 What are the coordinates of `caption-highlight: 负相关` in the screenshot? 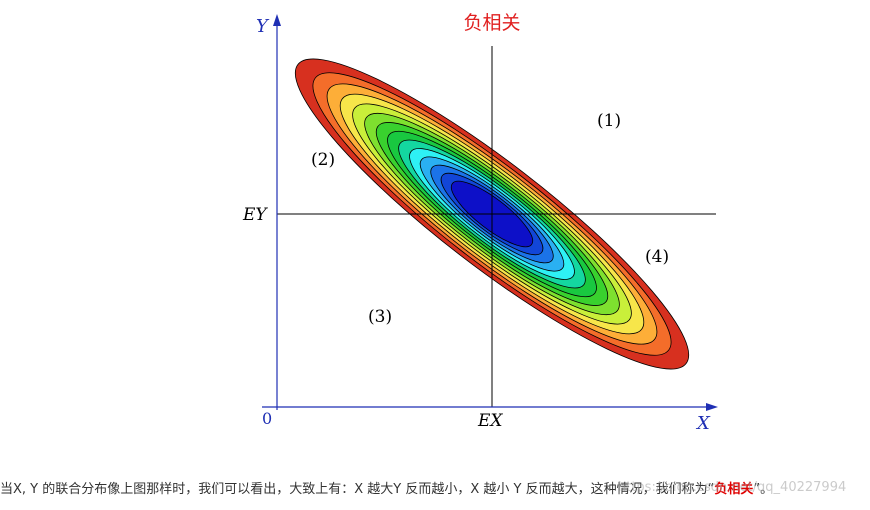 It's located at (734, 489).